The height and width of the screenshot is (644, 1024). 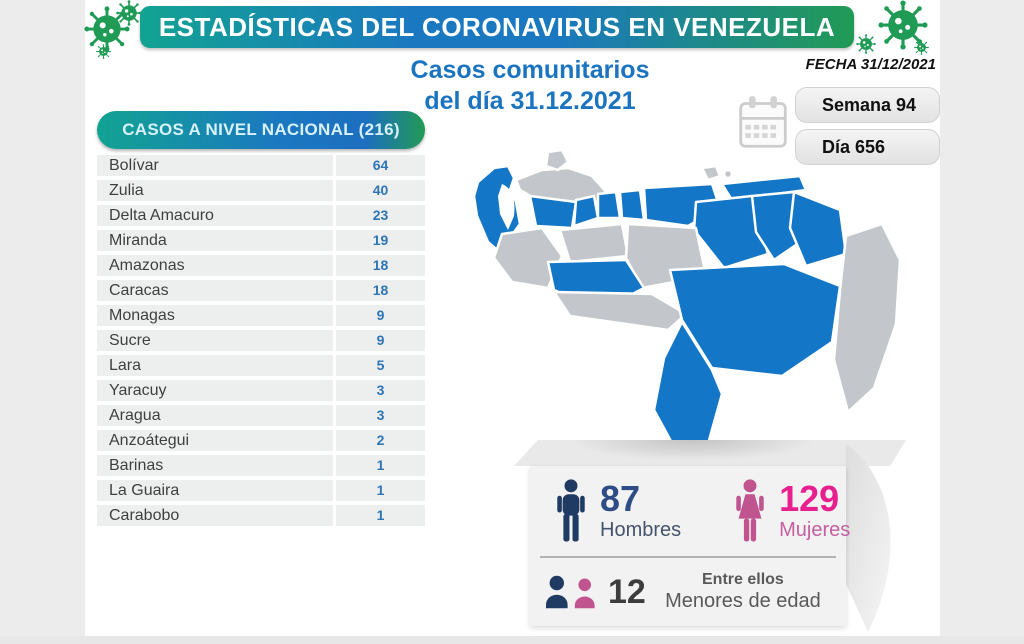 What do you see at coordinates (632, 205) in the screenshot?
I see `map-state-aragua` at bounding box center [632, 205].